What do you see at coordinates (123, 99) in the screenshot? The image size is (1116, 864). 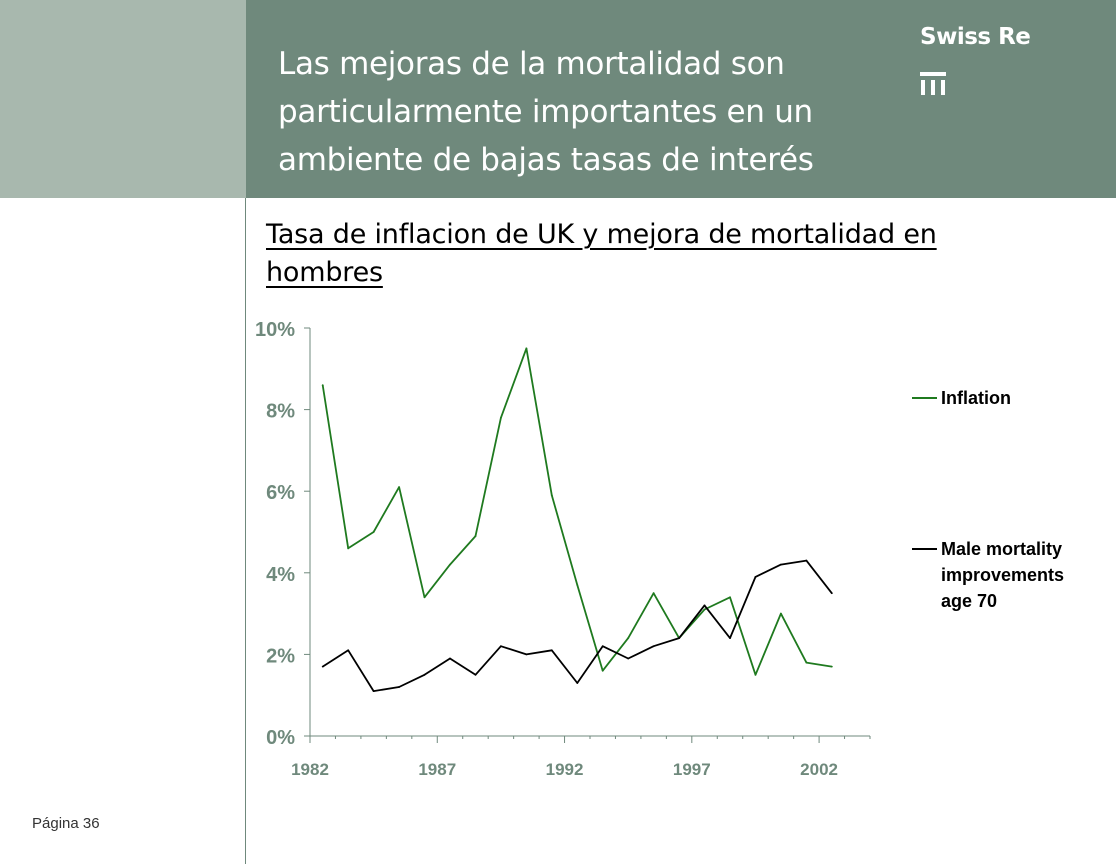 I see `left-accent-block` at bounding box center [123, 99].